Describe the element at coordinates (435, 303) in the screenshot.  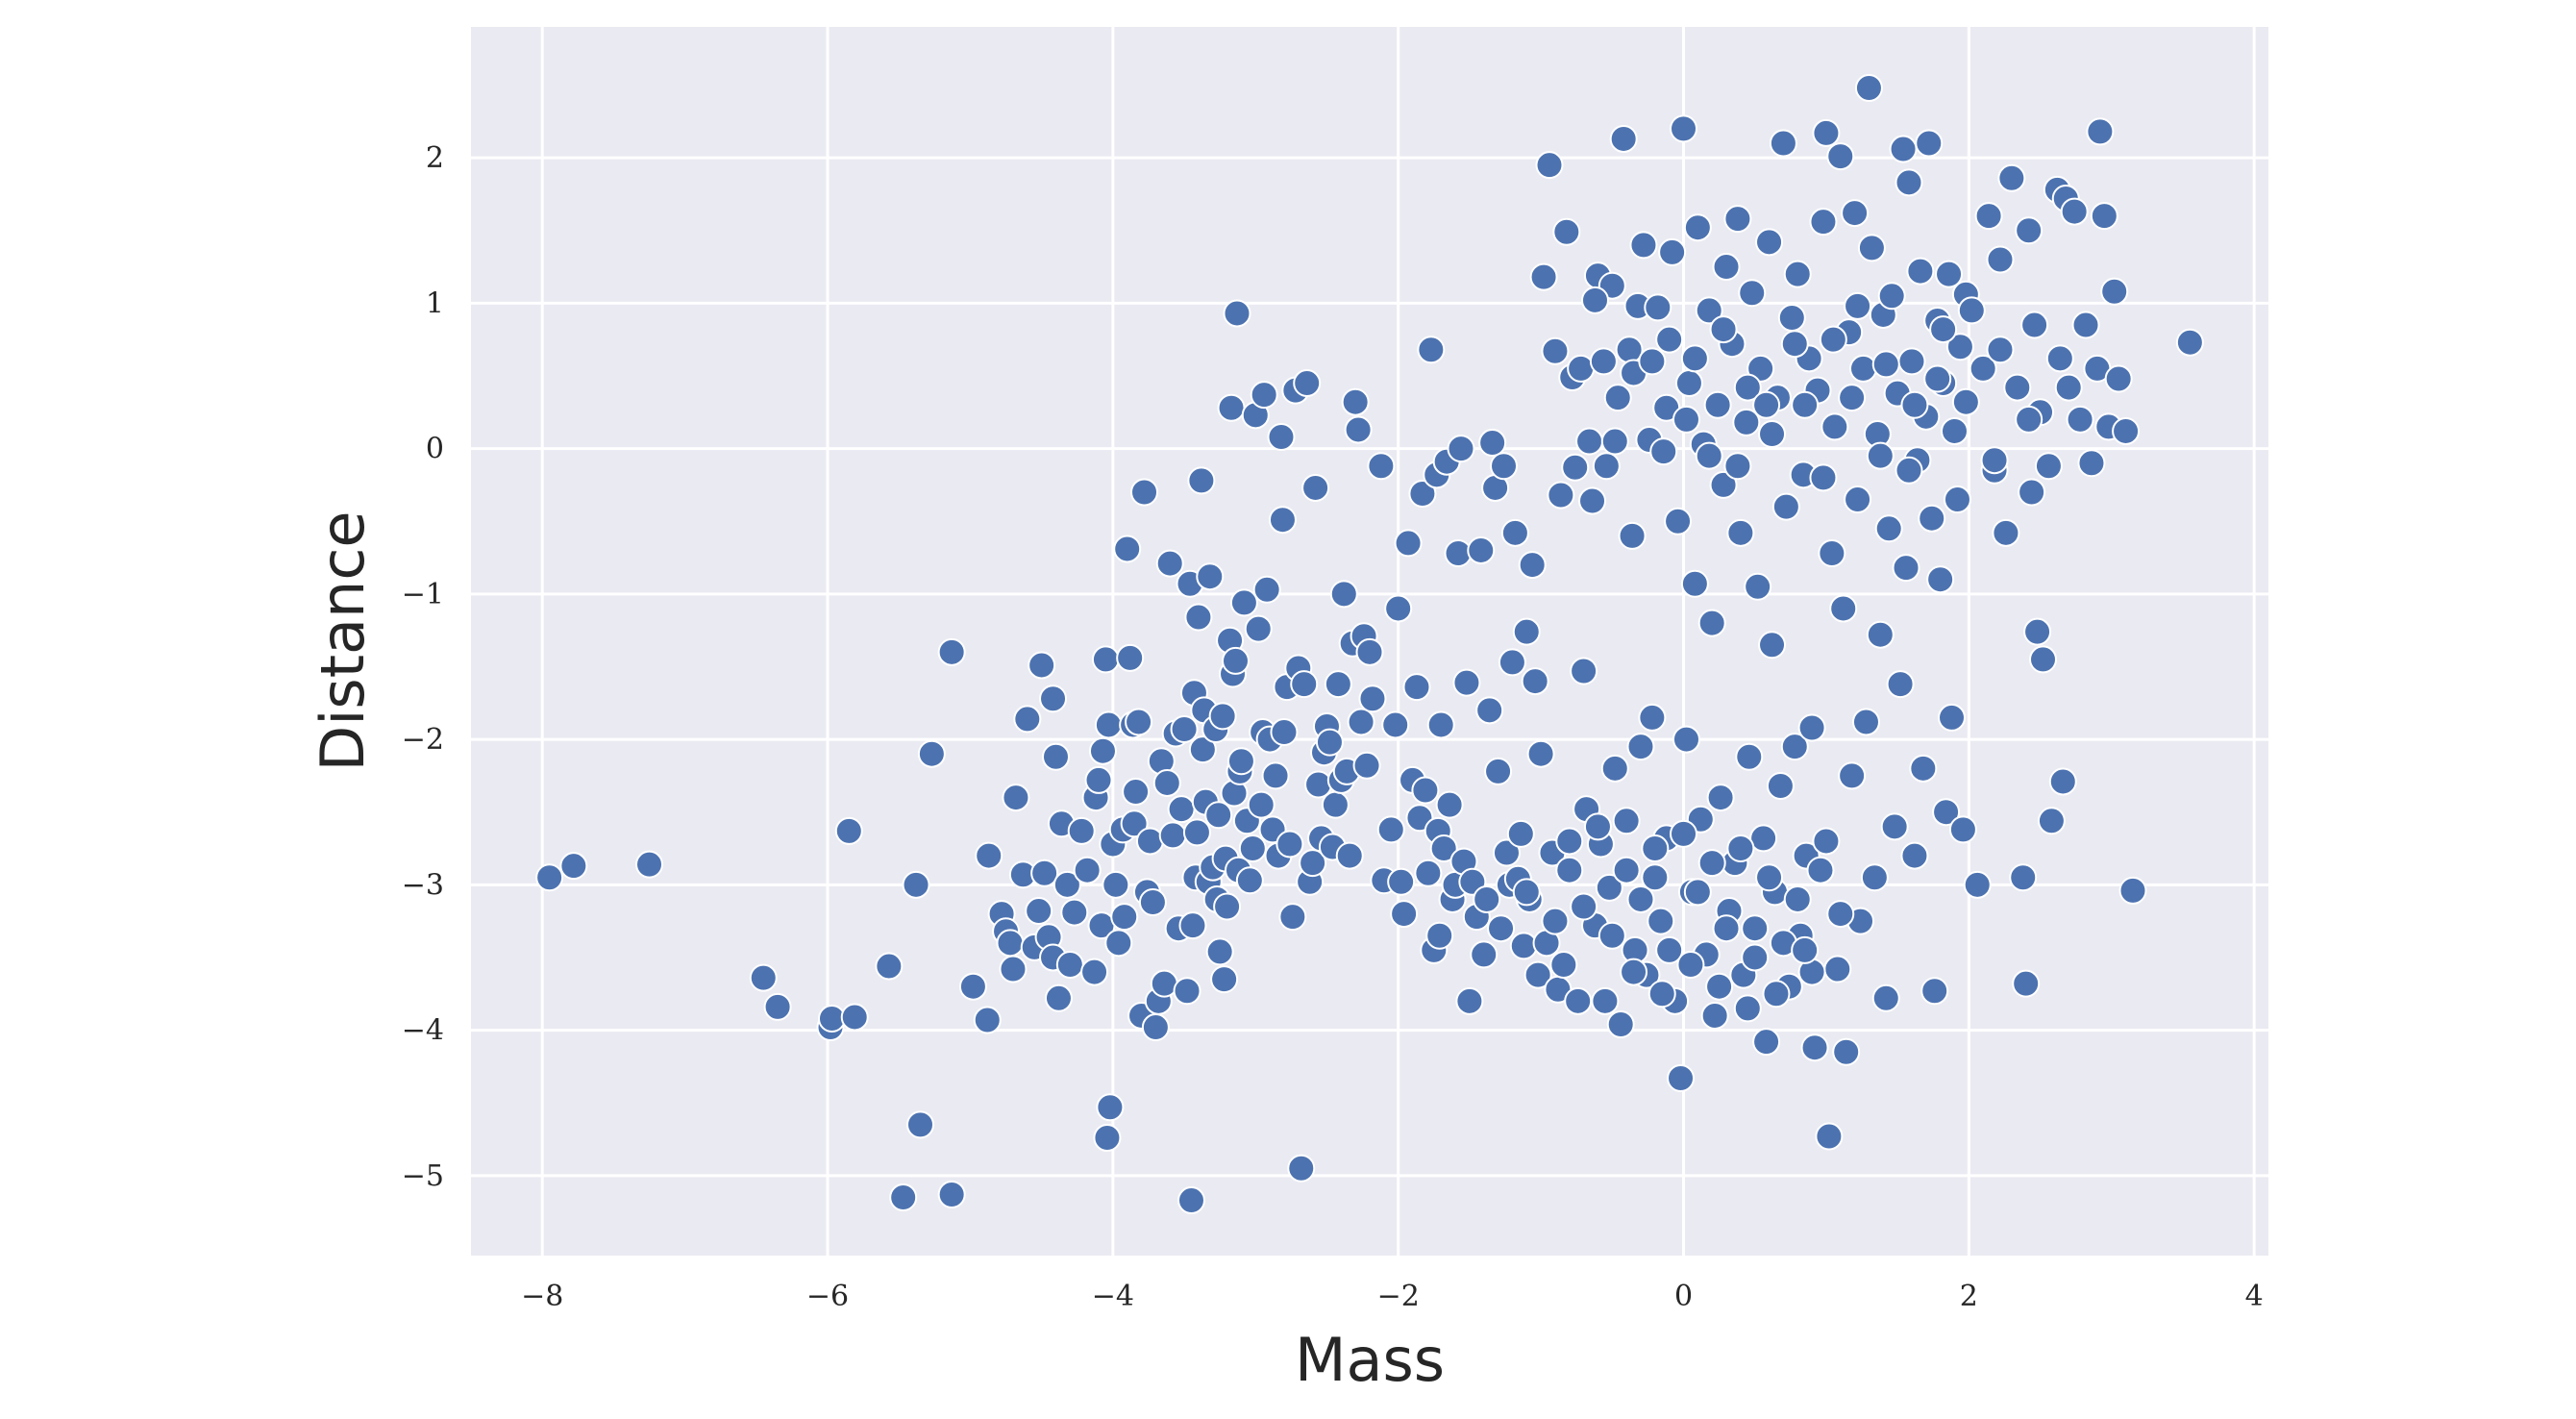
I see `y-tick-label: 1` at that location.